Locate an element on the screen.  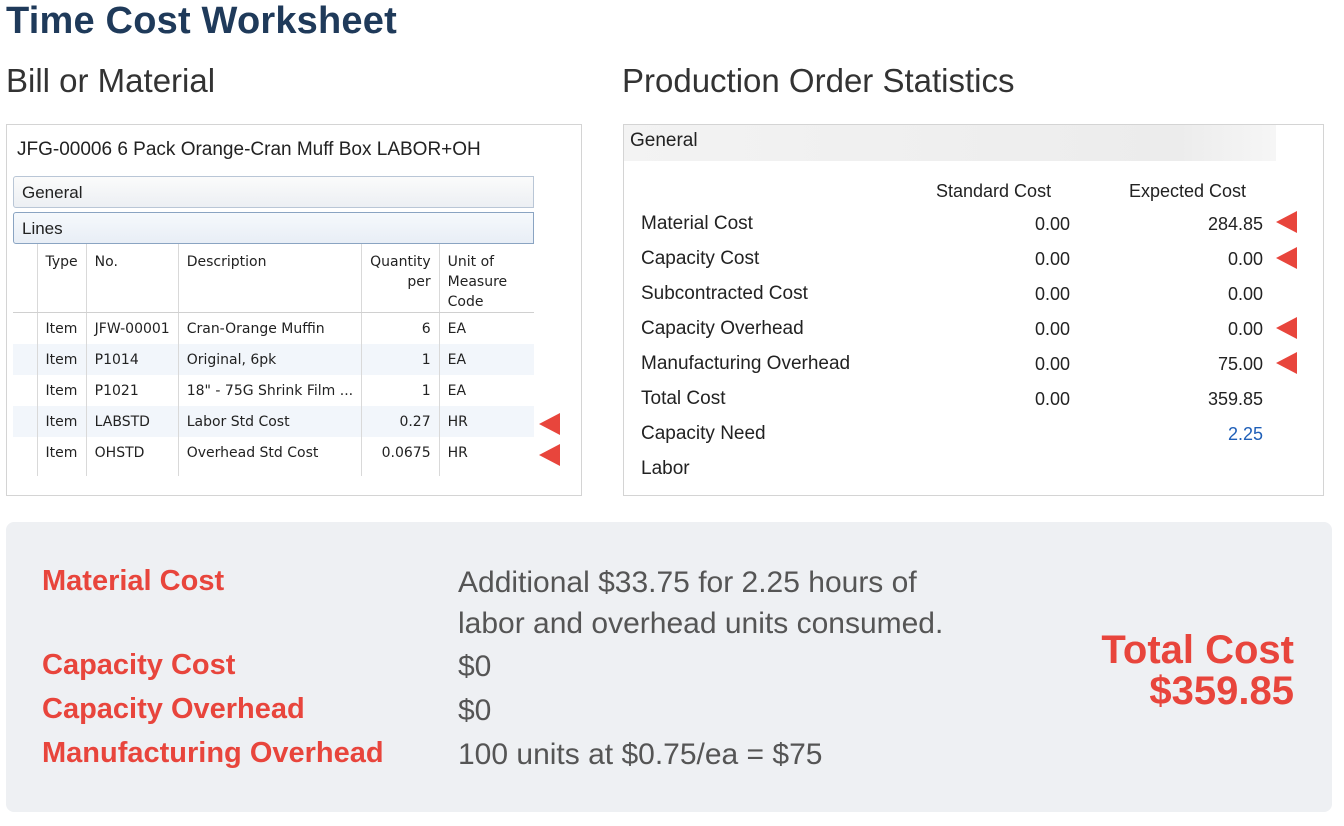
stat-expected-subcontracted-cost: 0.00 is located at coordinates (1245, 294).